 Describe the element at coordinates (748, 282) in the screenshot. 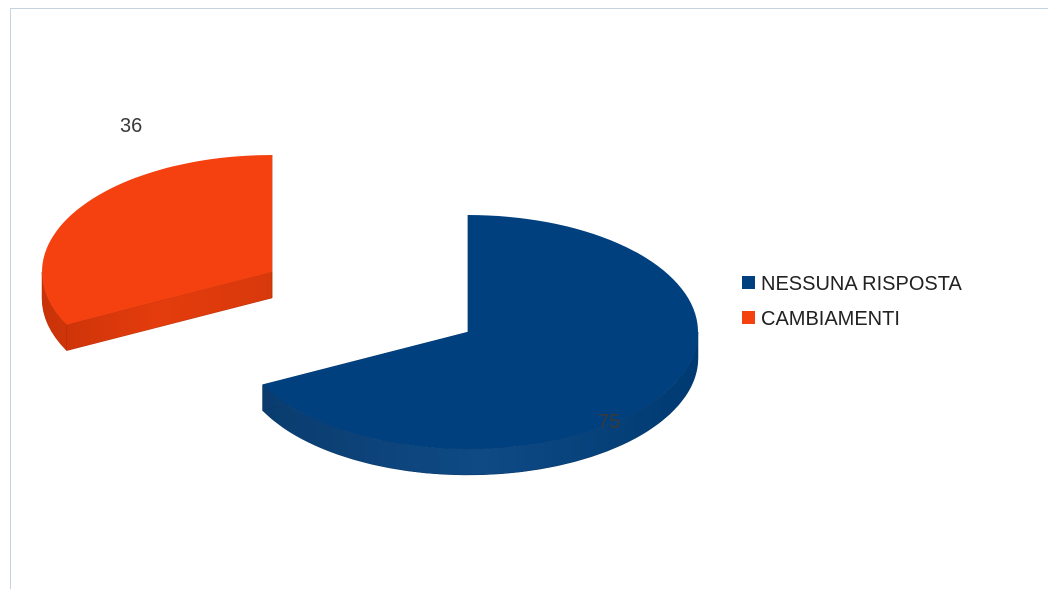

I see `legend-swatch-nessuna-risposta` at that location.